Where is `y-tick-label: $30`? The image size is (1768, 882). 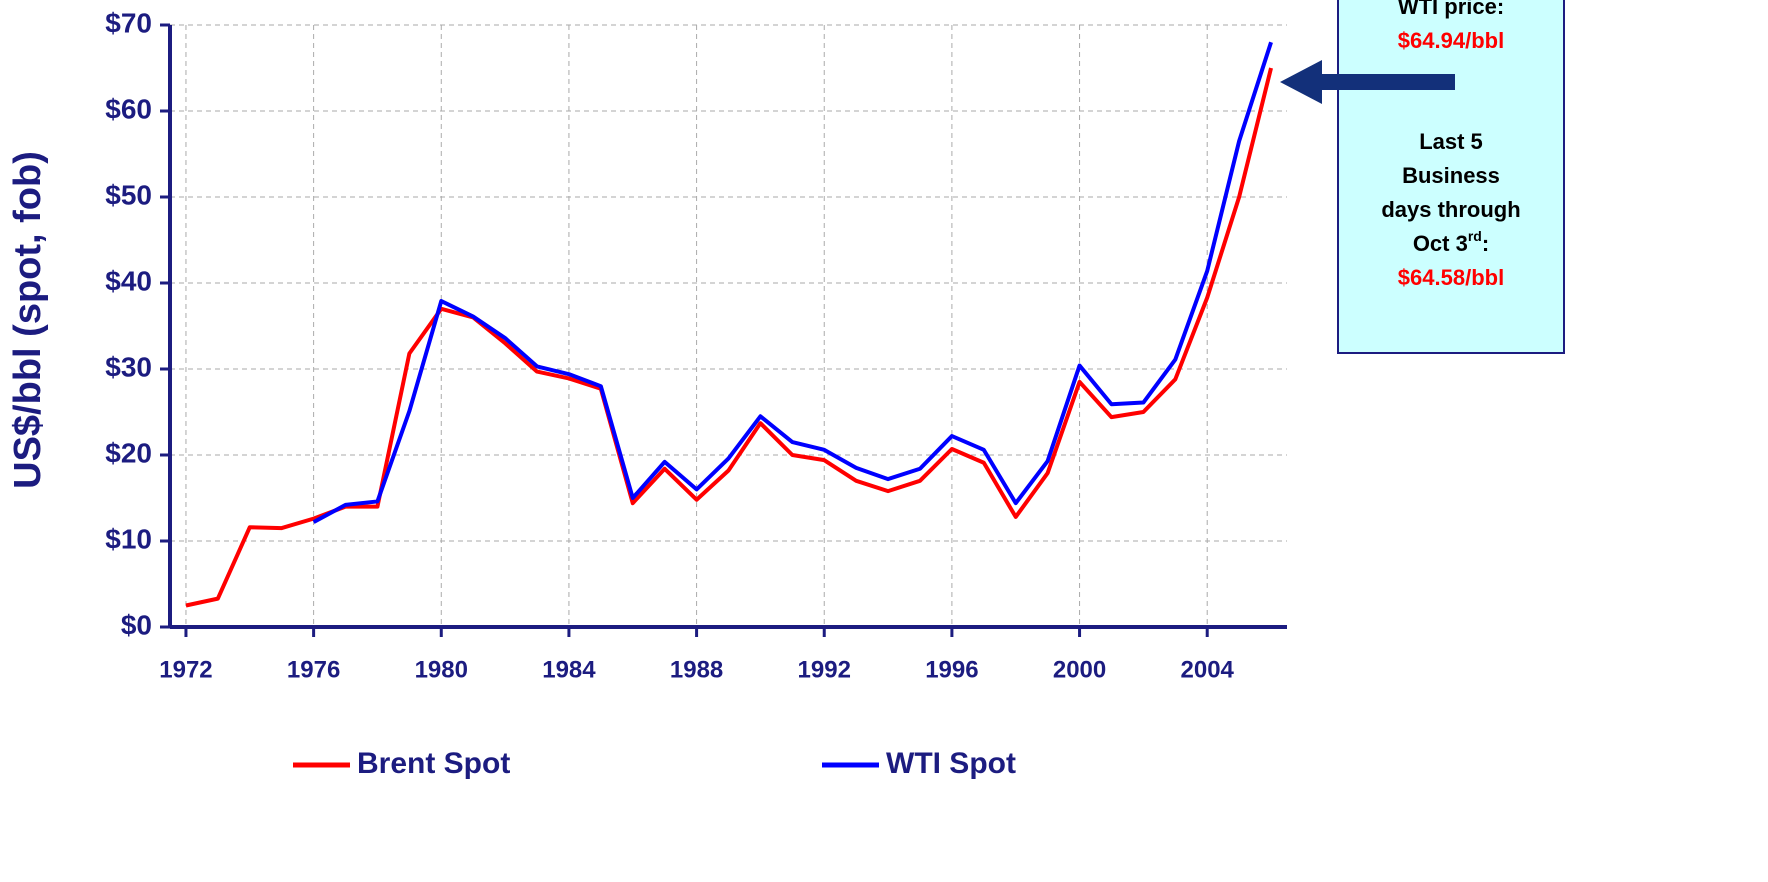
y-tick-label: $30 is located at coordinates (128, 366).